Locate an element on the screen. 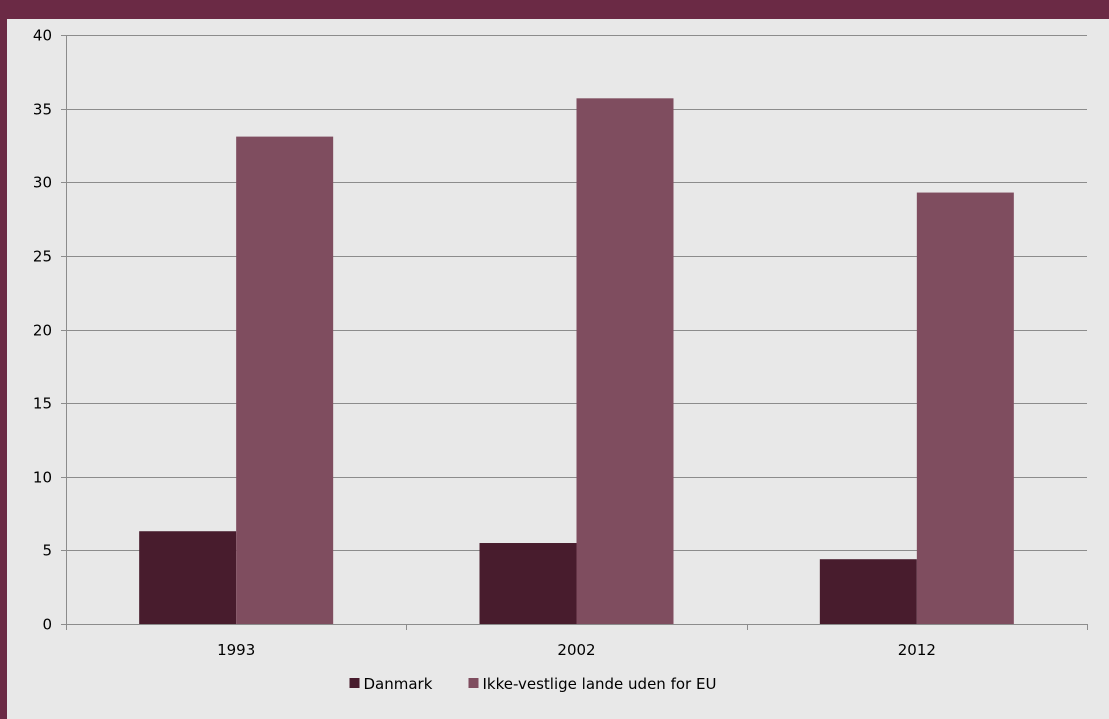 The width and height of the screenshot is (1109, 719). legend: Danmark Ikke-vestlige lande uden for EU is located at coordinates (533, 684).